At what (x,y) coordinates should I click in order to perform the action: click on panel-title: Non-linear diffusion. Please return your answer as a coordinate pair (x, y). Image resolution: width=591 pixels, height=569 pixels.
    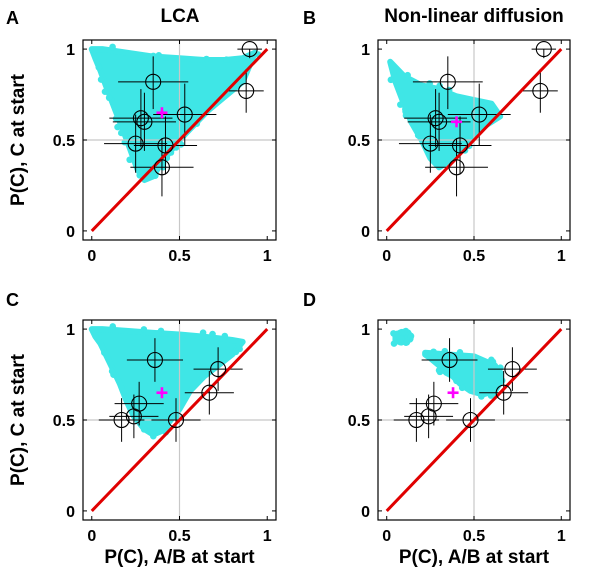
    Looking at the image, I should click on (473, 16).